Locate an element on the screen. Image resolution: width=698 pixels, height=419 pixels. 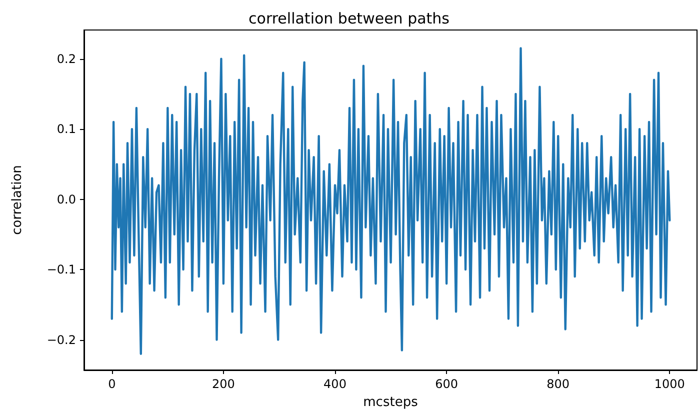
y-tick-label: 0.0 is located at coordinates (66, 199).